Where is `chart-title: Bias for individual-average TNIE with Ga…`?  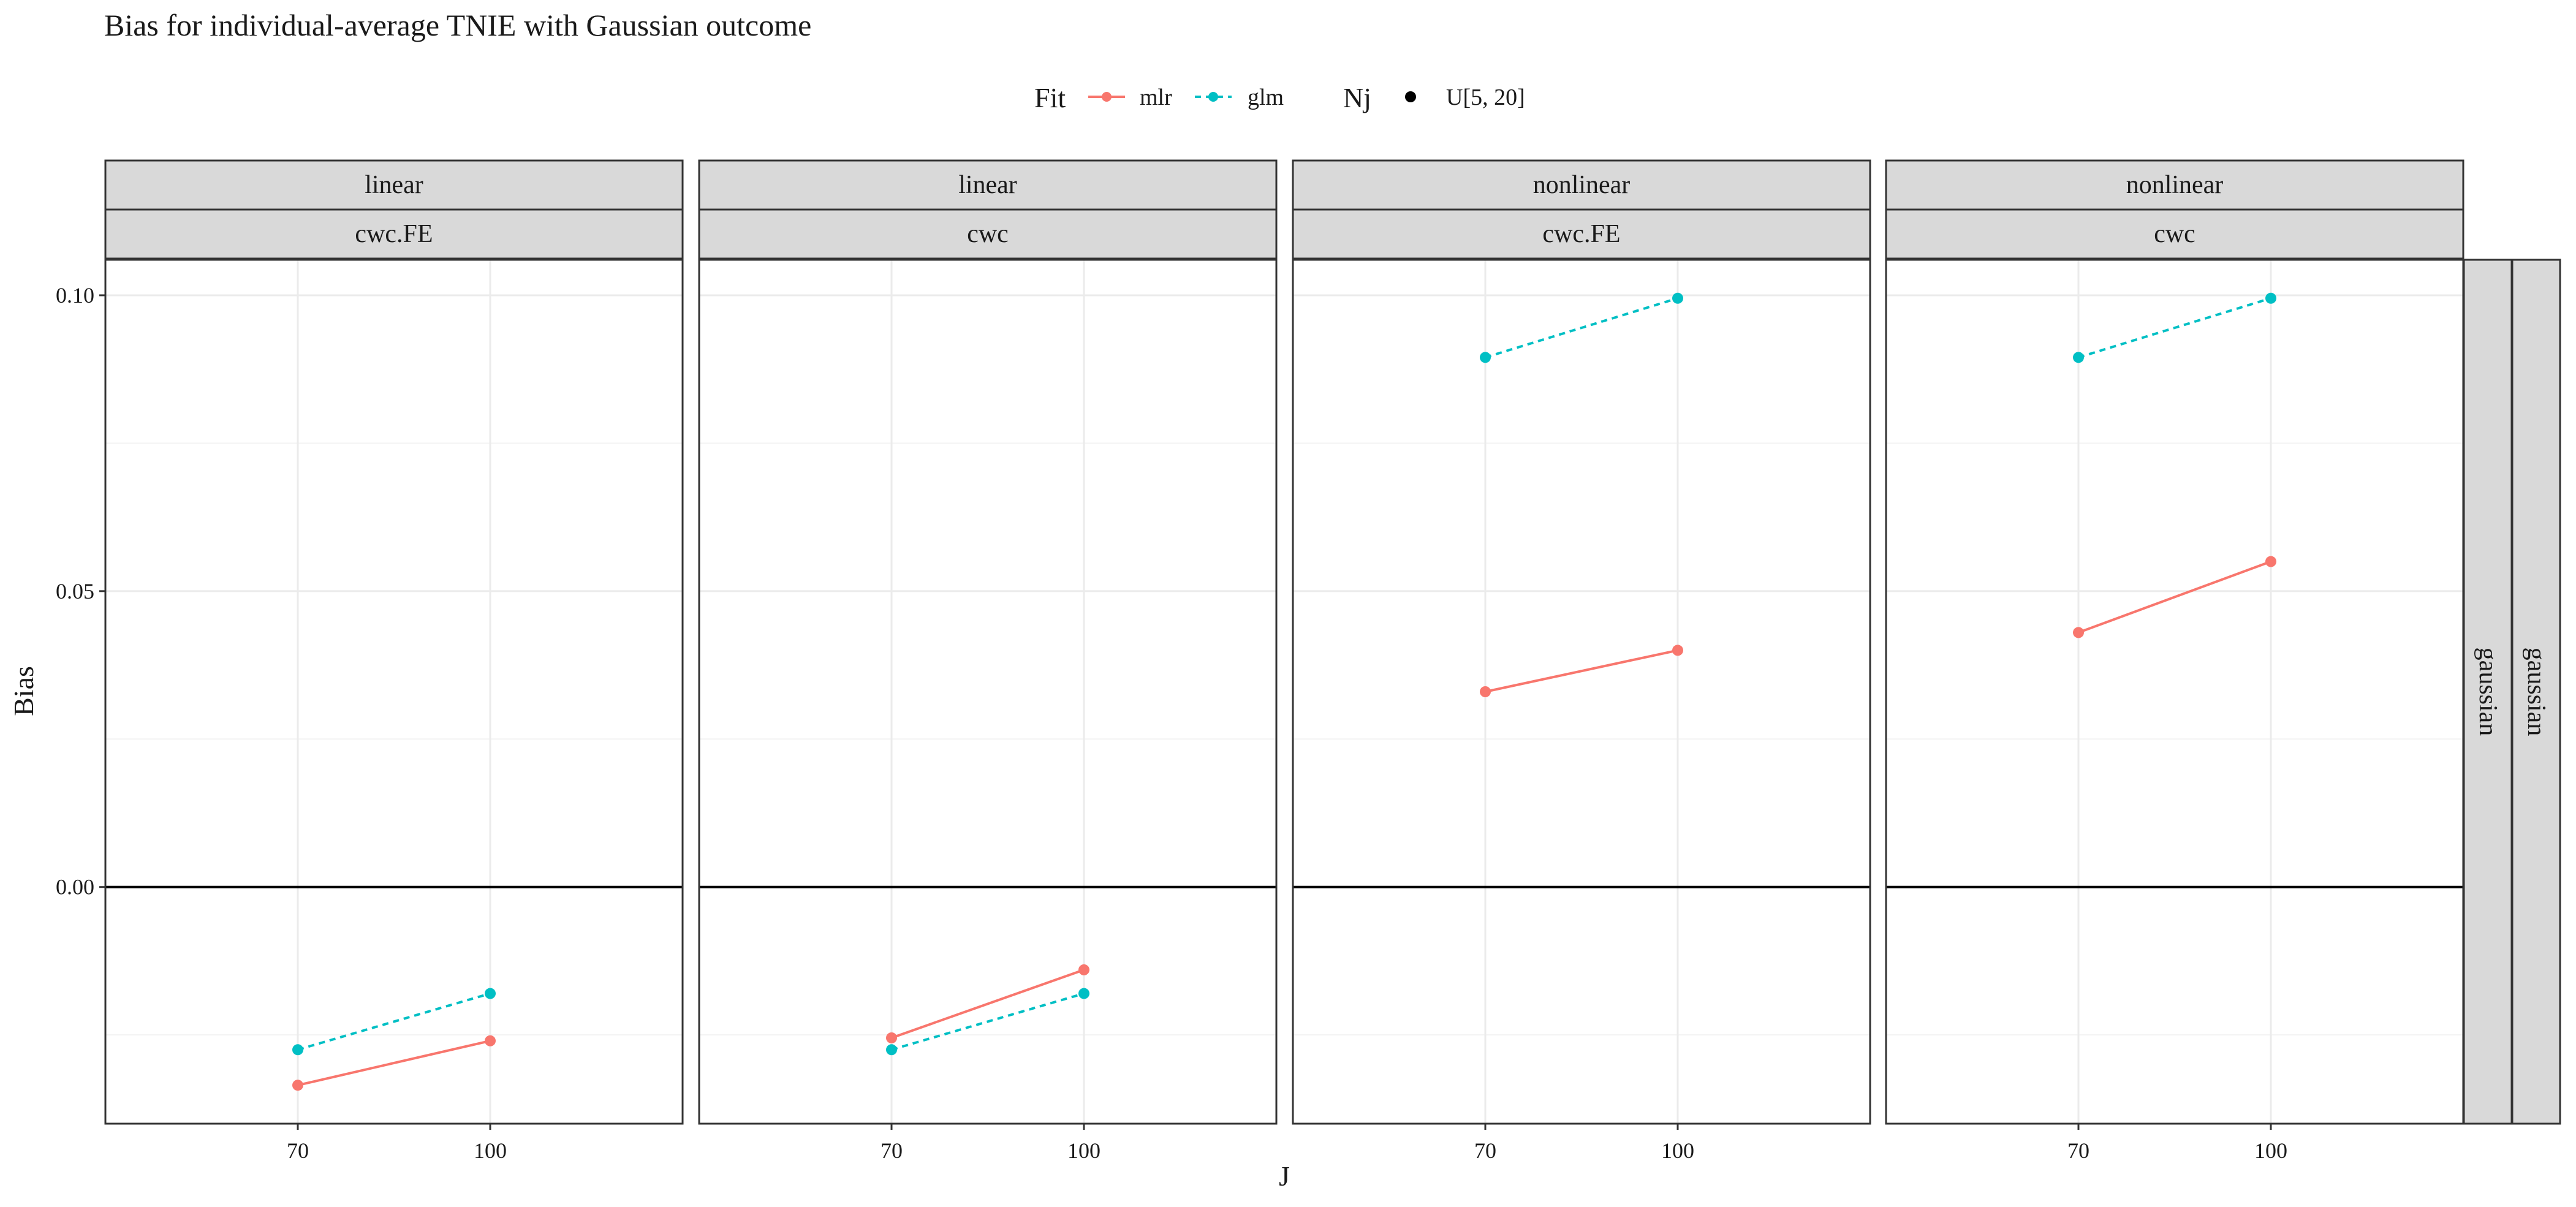 chart-title: Bias for individual-average TNIE with Ga… is located at coordinates (457, 25).